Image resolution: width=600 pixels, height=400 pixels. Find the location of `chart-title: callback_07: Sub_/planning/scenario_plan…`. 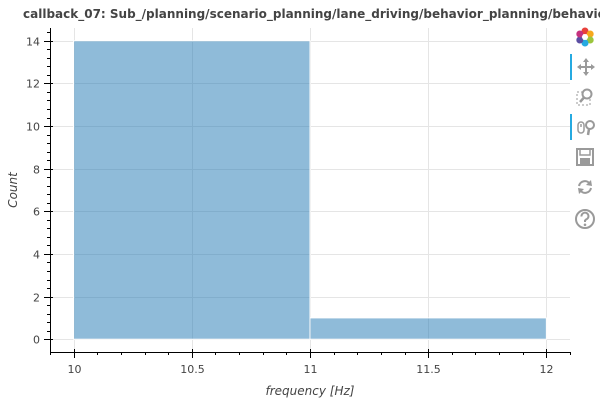

chart-title: callback_07: Sub_/planning/scenario_plan… is located at coordinates (311, 14).